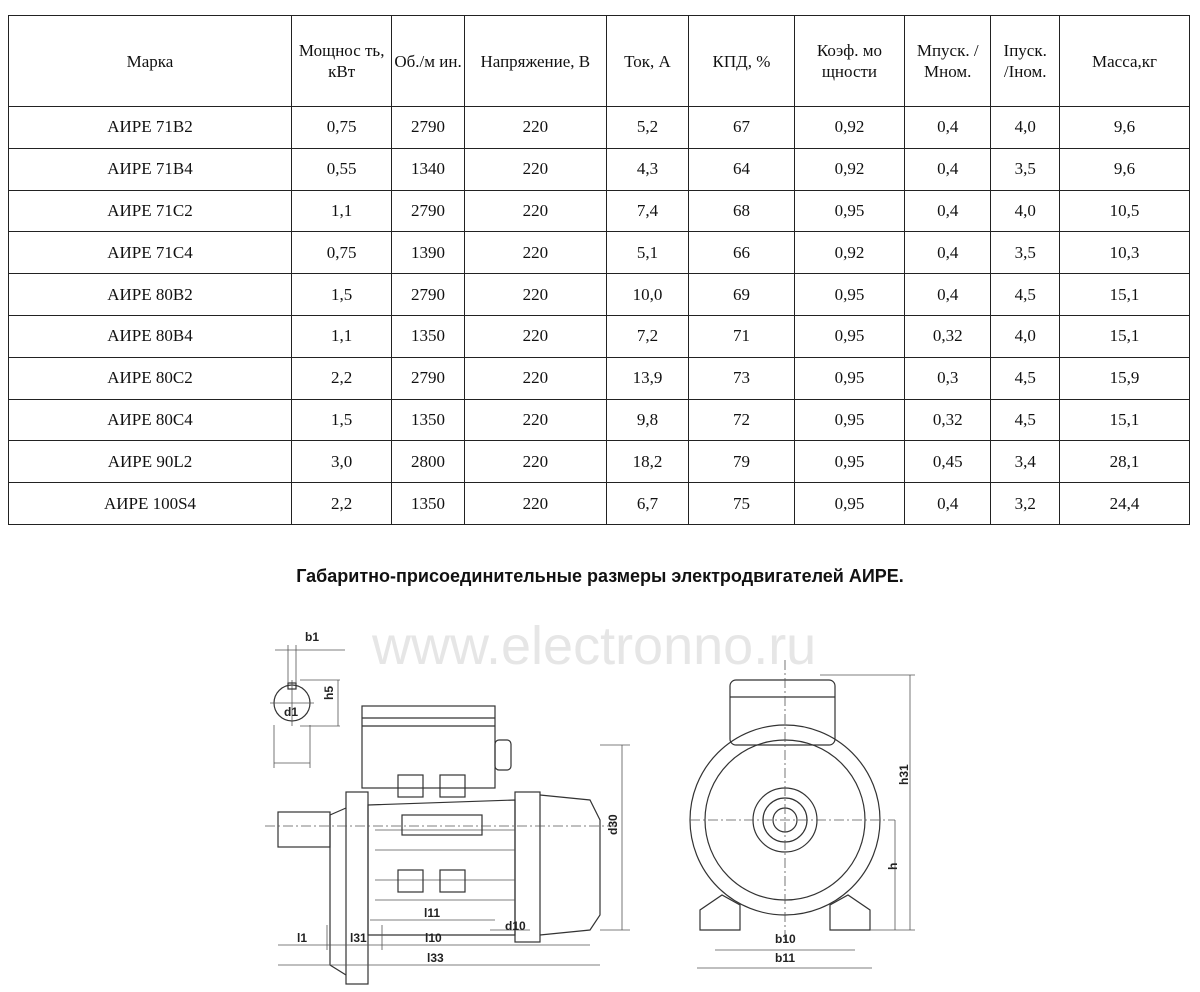  Describe the element at coordinates (647, 462) in the screenshot. I see `table-cell: 18,2` at that location.